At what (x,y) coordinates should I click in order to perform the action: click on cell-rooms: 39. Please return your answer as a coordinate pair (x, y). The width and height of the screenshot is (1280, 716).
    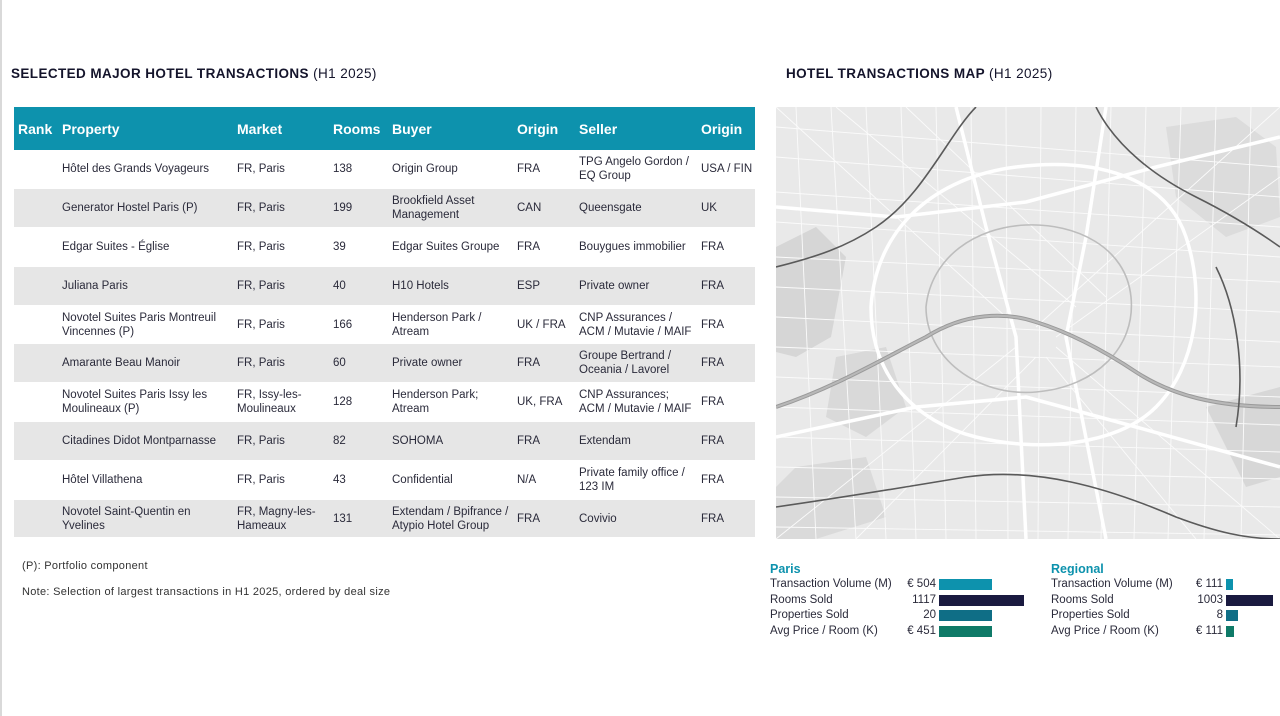
    Looking at the image, I should click on (358, 247).